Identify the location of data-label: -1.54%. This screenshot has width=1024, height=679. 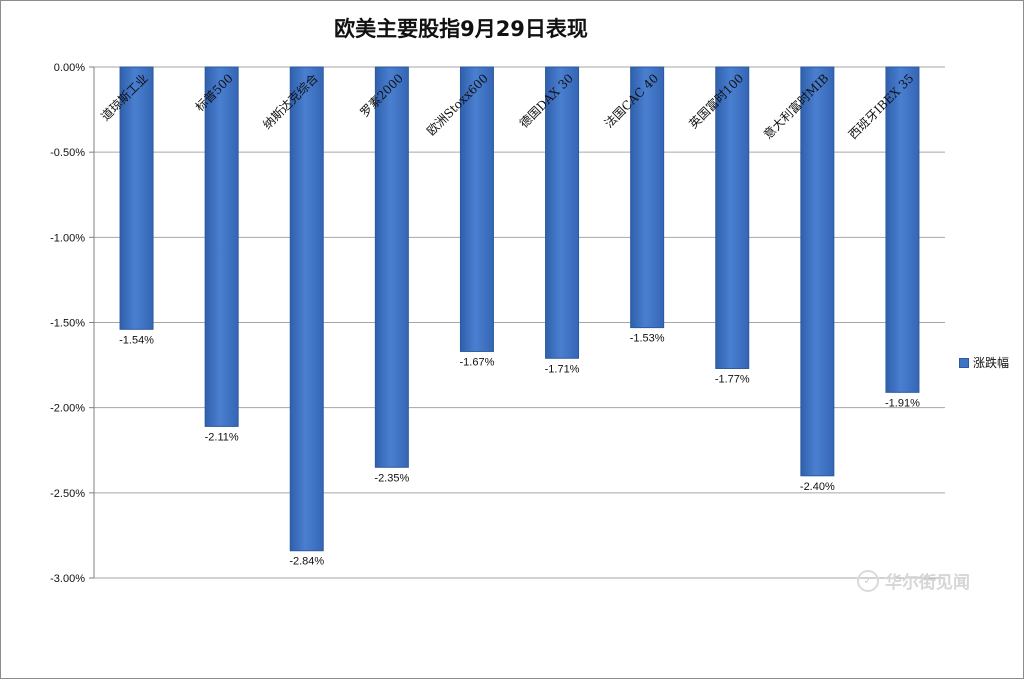
(136, 340).